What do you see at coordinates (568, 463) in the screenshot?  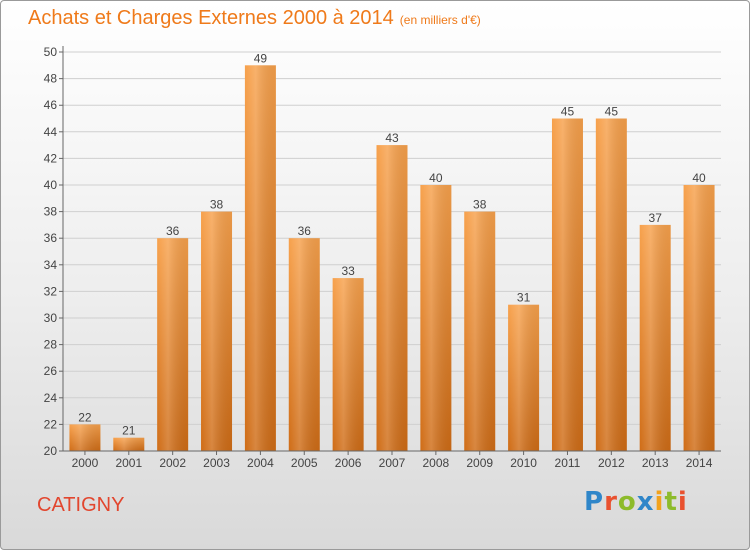 I see `x-tick-label: 2011` at bounding box center [568, 463].